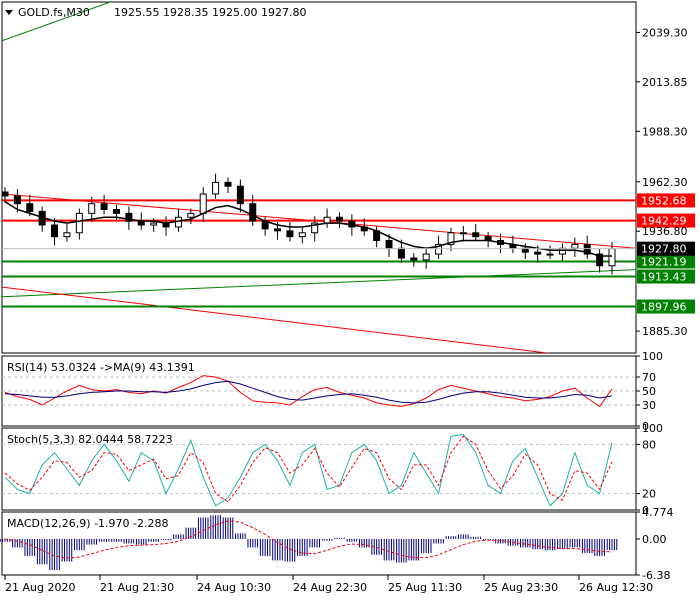 This screenshot has width=700, height=600. Describe the element at coordinates (234, 587) in the screenshot. I see `x-axis-tick-label: 24 Aug 10:30` at that location.